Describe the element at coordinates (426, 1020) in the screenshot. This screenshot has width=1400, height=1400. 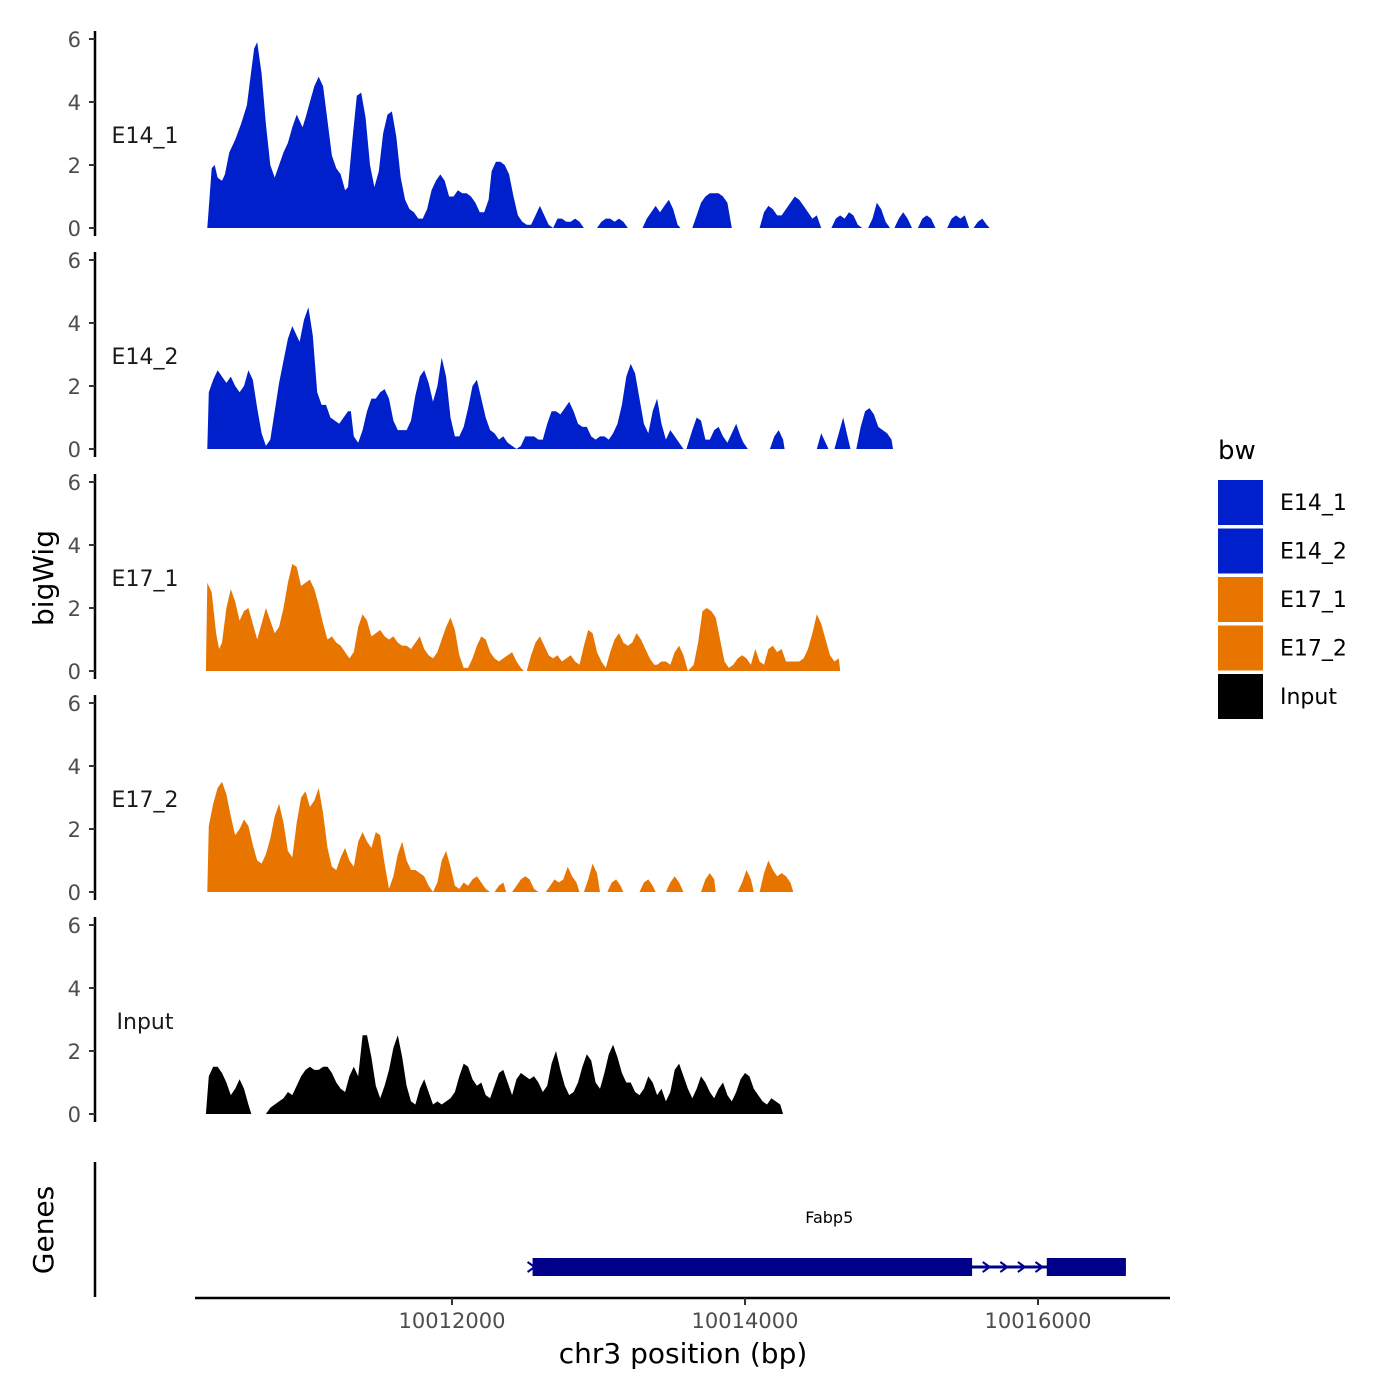
I see `track-input: 0 2 4 6 Input` at that location.